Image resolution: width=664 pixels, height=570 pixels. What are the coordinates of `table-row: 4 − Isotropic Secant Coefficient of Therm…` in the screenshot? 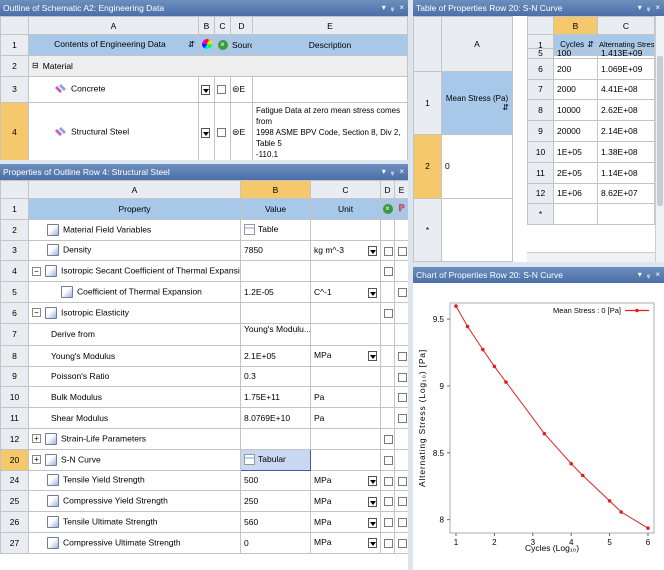 It's located at (204, 271).